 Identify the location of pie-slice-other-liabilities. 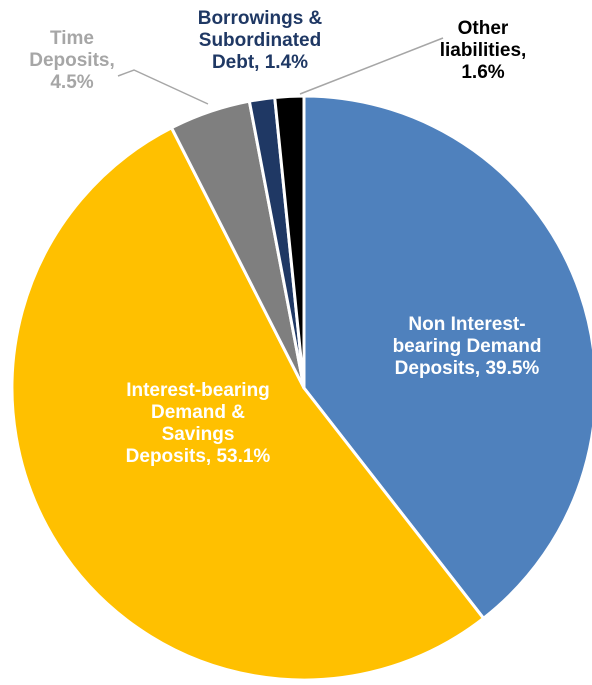
(289, 242).